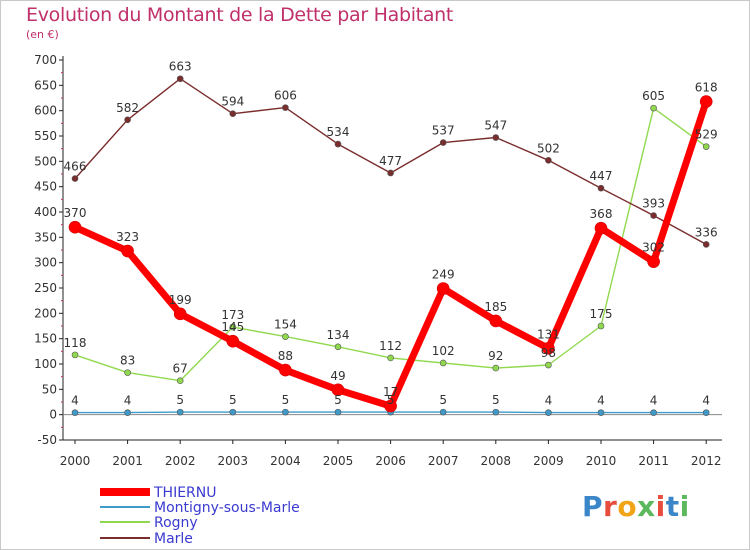  What do you see at coordinates (672, 506) in the screenshot?
I see `logo-letter: t` at bounding box center [672, 506].